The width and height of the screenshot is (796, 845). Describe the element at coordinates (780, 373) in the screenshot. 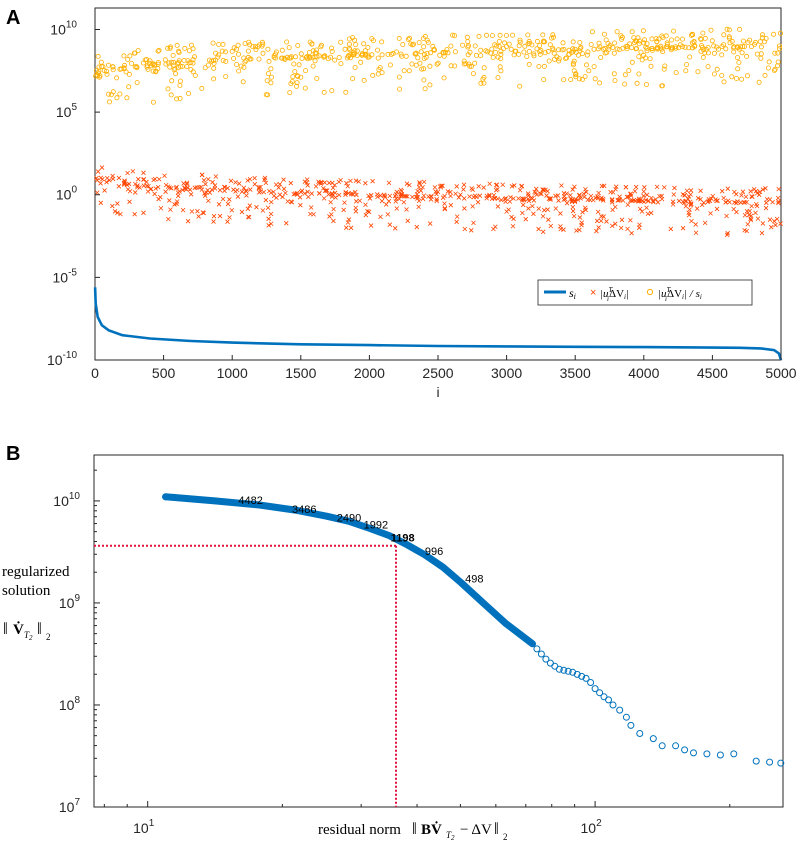

I see `x-tick-label: 5000` at that location.